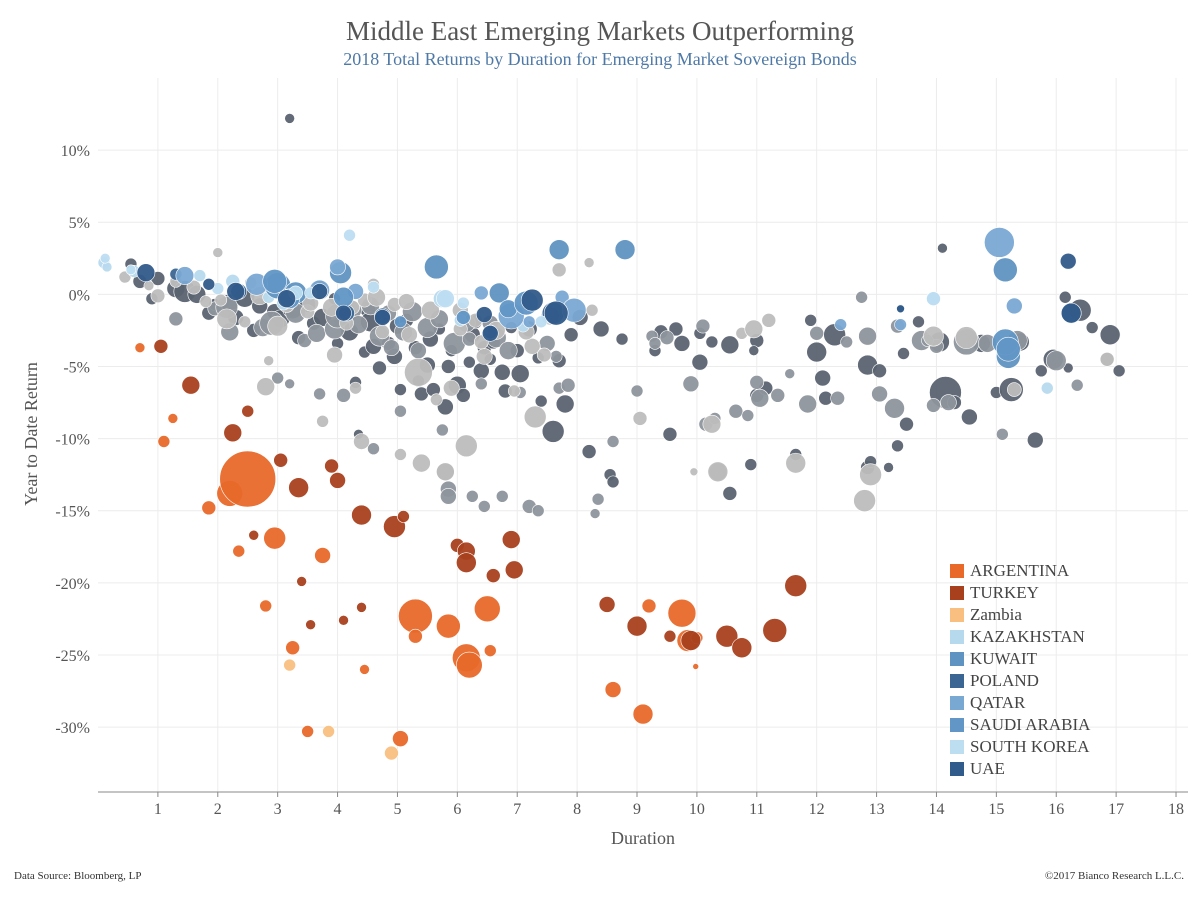 Image resolution: width=1200 pixels, height=900 pixels. I want to click on point-qatar, so click(900, 324).